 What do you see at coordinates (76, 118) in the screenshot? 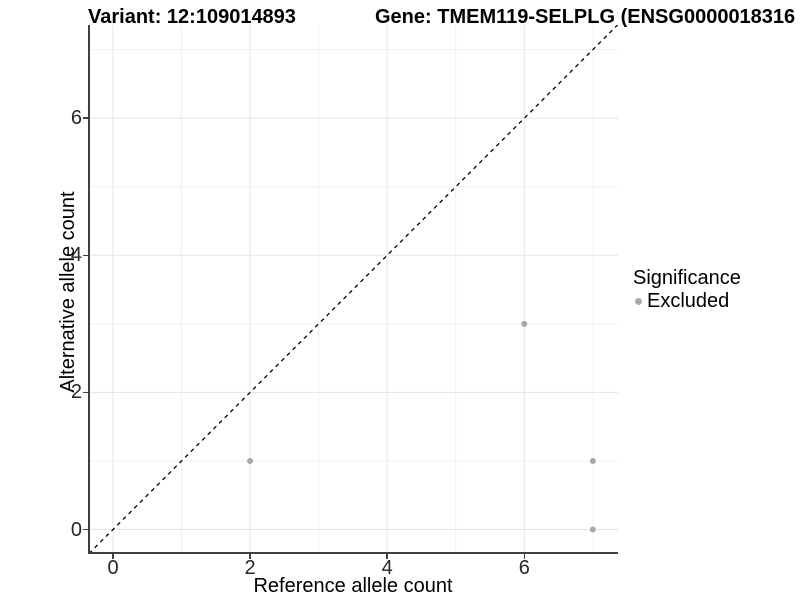
I see `y-tick-label: 6` at bounding box center [76, 118].